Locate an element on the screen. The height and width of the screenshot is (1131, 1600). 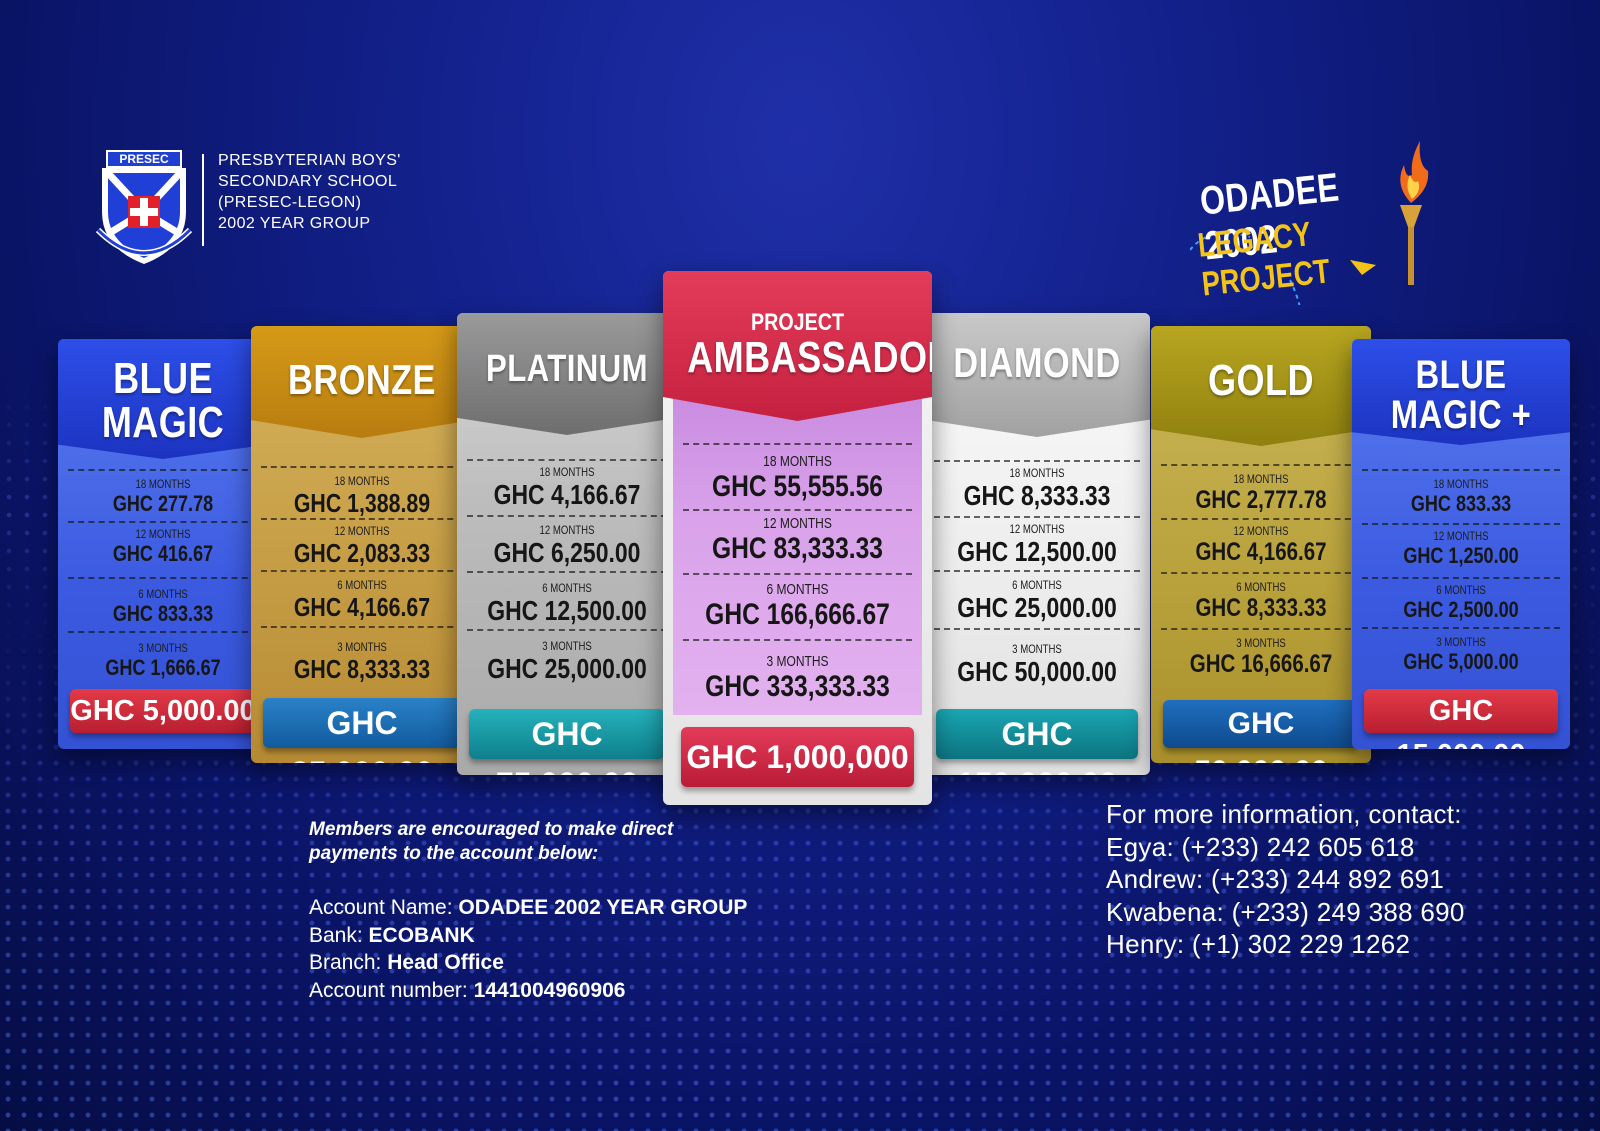
school-line: PRESBYTERIAN BOYS' is located at coordinates (309, 160).